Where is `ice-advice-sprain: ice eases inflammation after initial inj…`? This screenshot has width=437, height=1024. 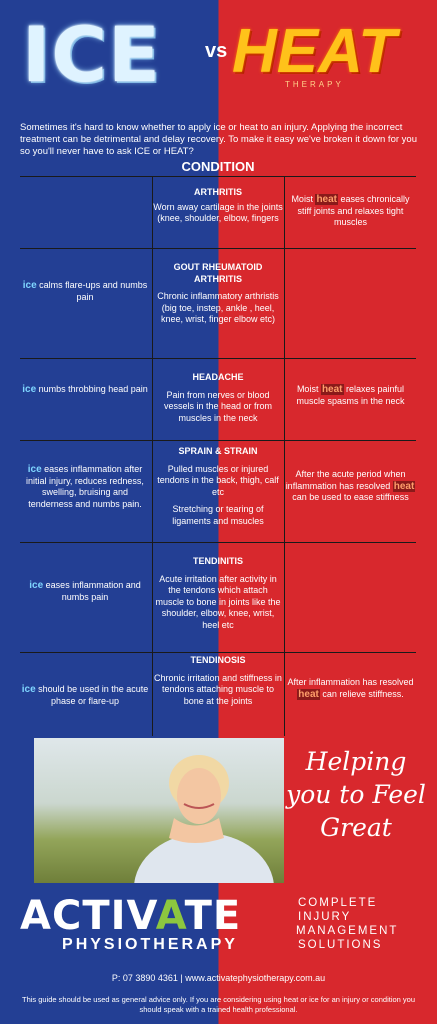 ice-advice-sprain: ice eases inflammation after initial inj… is located at coordinates (85, 486).